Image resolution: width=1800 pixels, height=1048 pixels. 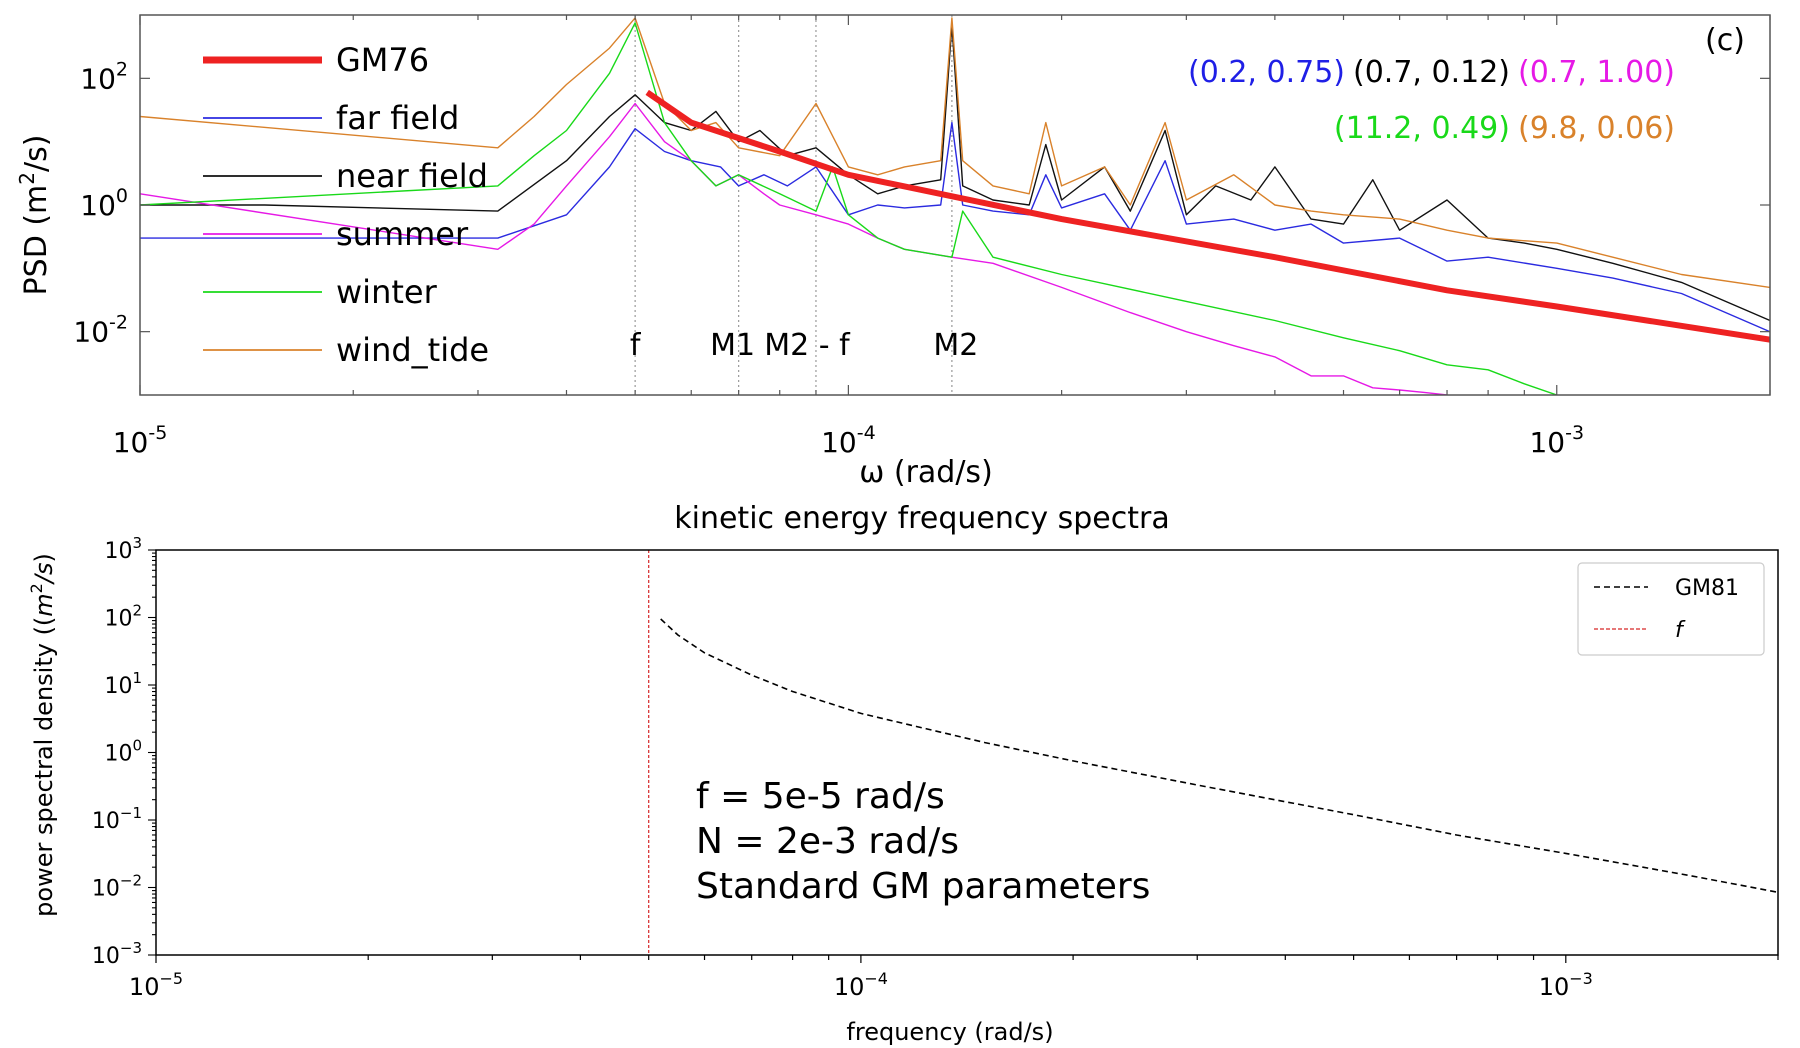 What do you see at coordinates (1707, 588) in the screenshot?
I see `legend-label-gm81: GM81` at bounding box center [1707, 588].